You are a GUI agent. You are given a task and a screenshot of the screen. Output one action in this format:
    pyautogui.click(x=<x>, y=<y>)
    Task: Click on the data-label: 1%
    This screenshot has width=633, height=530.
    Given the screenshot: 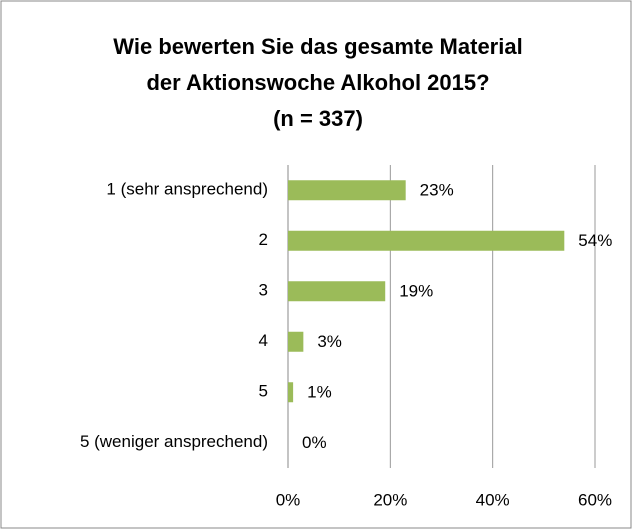 What is the action you would take?
    pyautogui.click(x=319, y=392)
    